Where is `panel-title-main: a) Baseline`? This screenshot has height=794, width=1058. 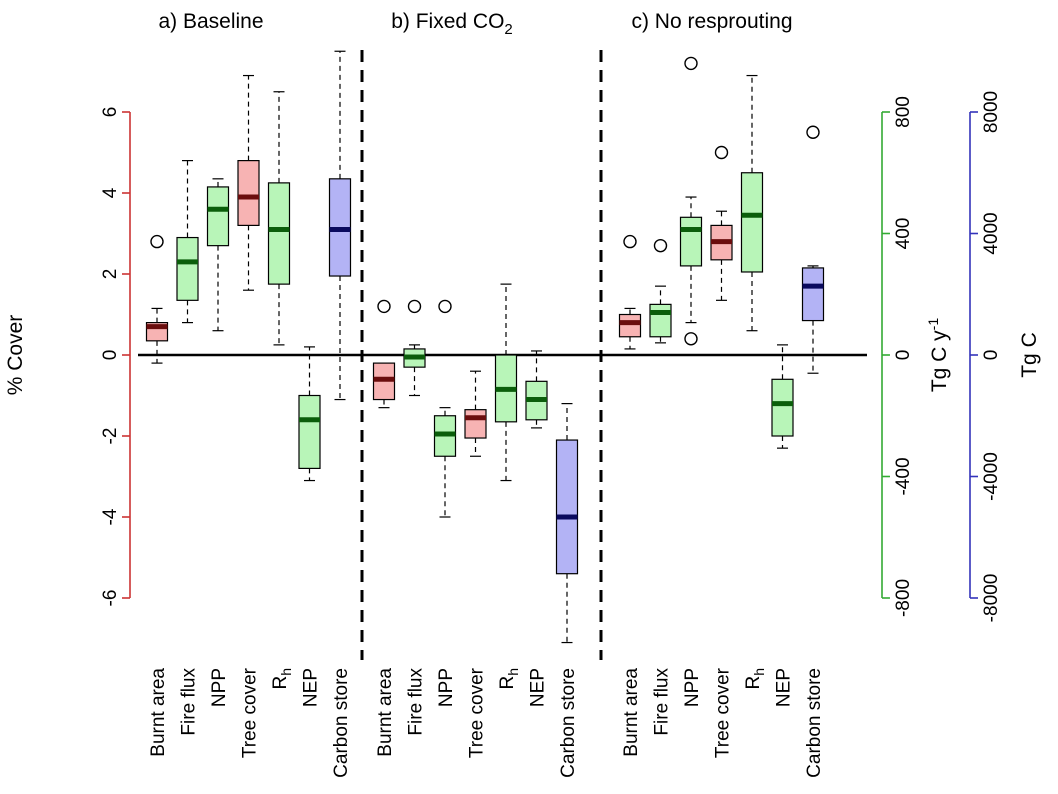 panel-title-main: a) Baseline is located at coordinates (210, 21).